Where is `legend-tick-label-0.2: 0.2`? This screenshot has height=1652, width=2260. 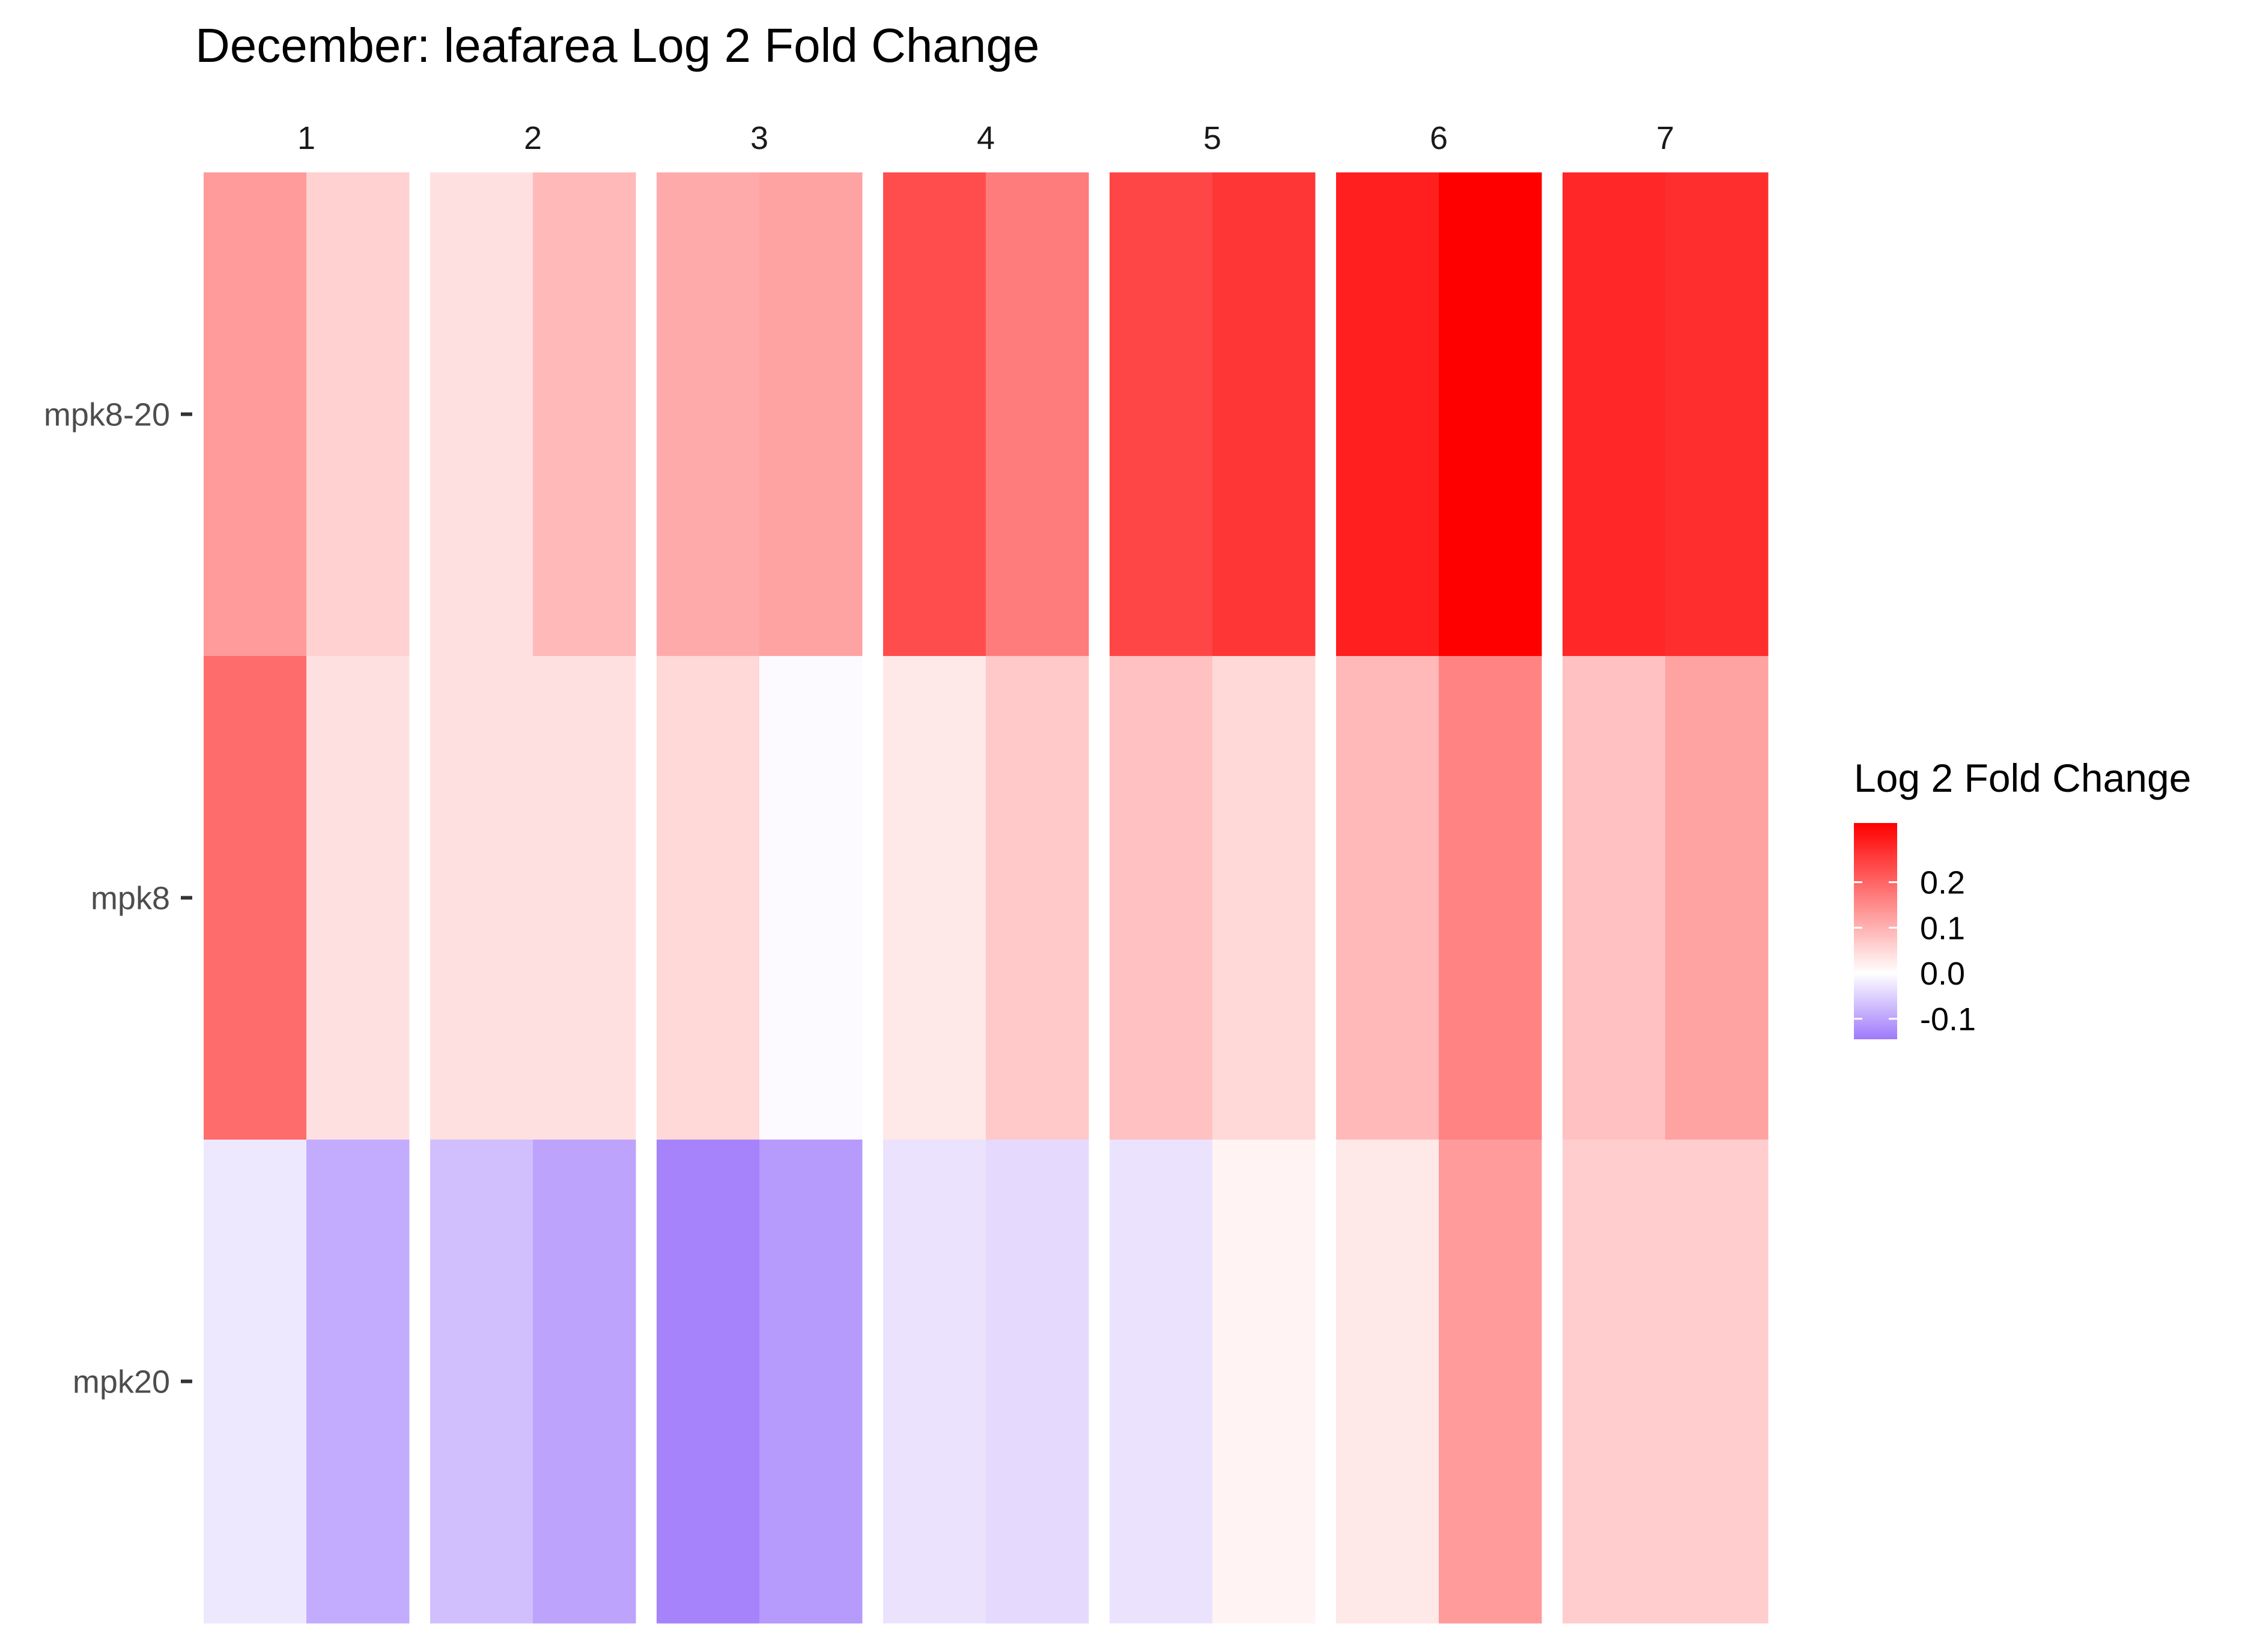 legend-tick-label-0.2: 0.2 is located at coordinates (1942, 883).